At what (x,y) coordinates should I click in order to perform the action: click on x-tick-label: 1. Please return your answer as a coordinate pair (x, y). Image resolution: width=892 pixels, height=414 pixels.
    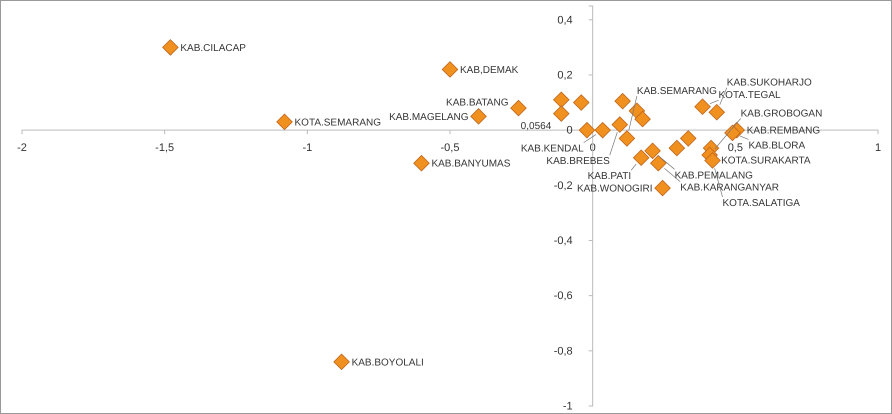
    Looking at the image, I should click on (878, 148).